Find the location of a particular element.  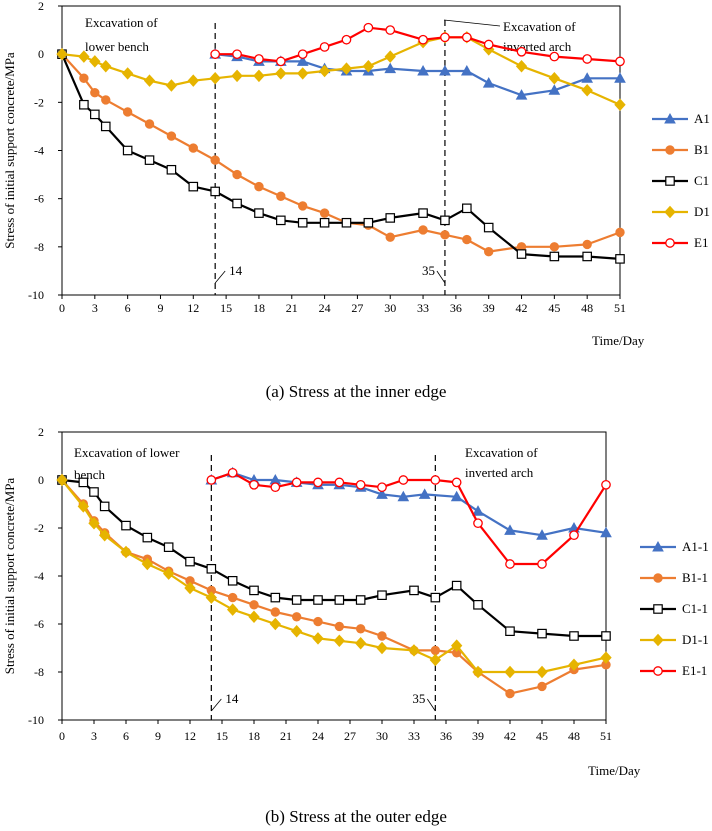

annotation-a-0-line-1: lower bench is located at coordinates (117, 46).